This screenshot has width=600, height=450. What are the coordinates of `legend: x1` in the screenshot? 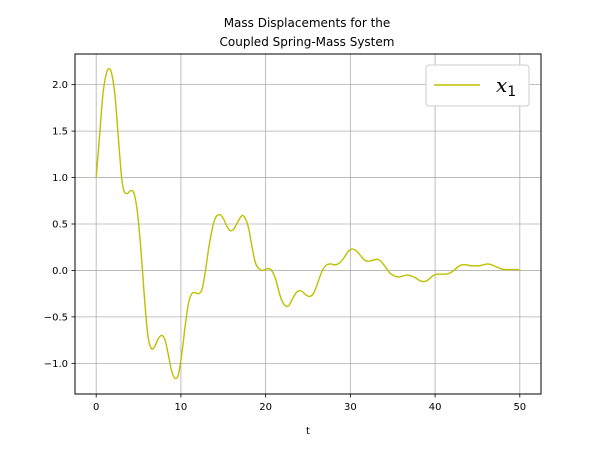 It's located at (477, 85).